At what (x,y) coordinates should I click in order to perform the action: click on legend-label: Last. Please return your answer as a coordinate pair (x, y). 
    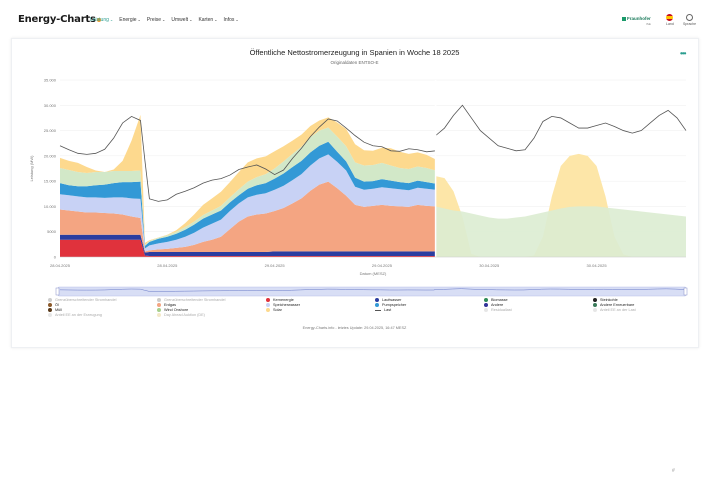
    Looking at the image, I should click on (388, 310).